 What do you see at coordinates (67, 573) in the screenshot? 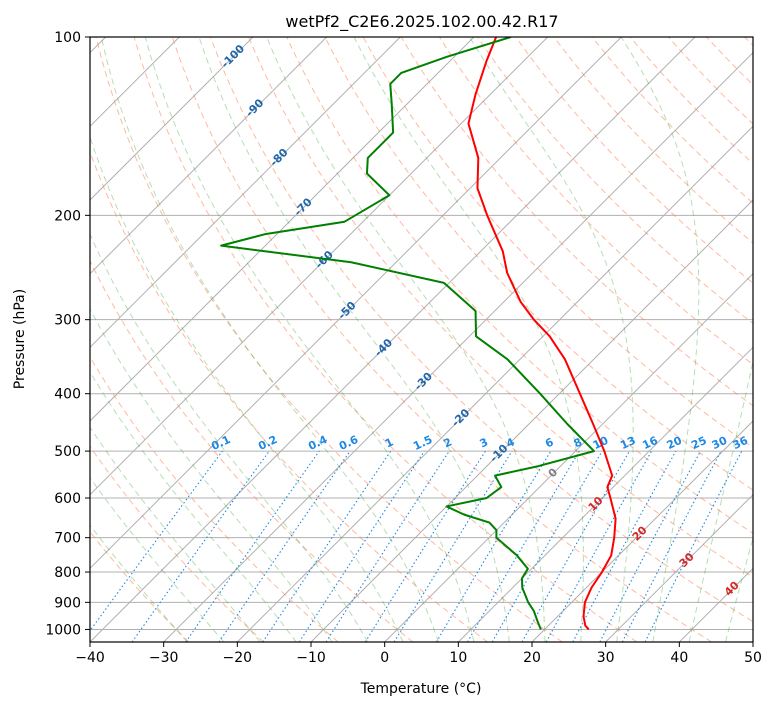
I see `y-tick-label: 800` at bounding box center [67, 573].